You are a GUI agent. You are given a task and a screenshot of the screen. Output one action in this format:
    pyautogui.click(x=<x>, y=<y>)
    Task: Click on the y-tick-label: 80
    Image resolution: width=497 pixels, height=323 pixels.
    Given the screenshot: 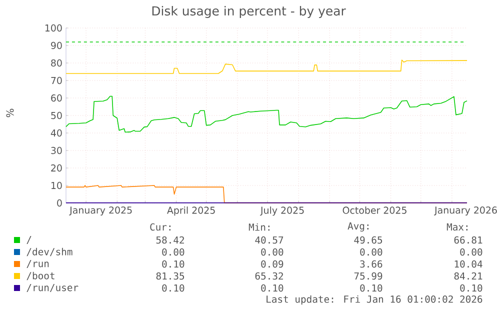 What is the action you would take?
    pyautogui.click(x=56, y=63)
    